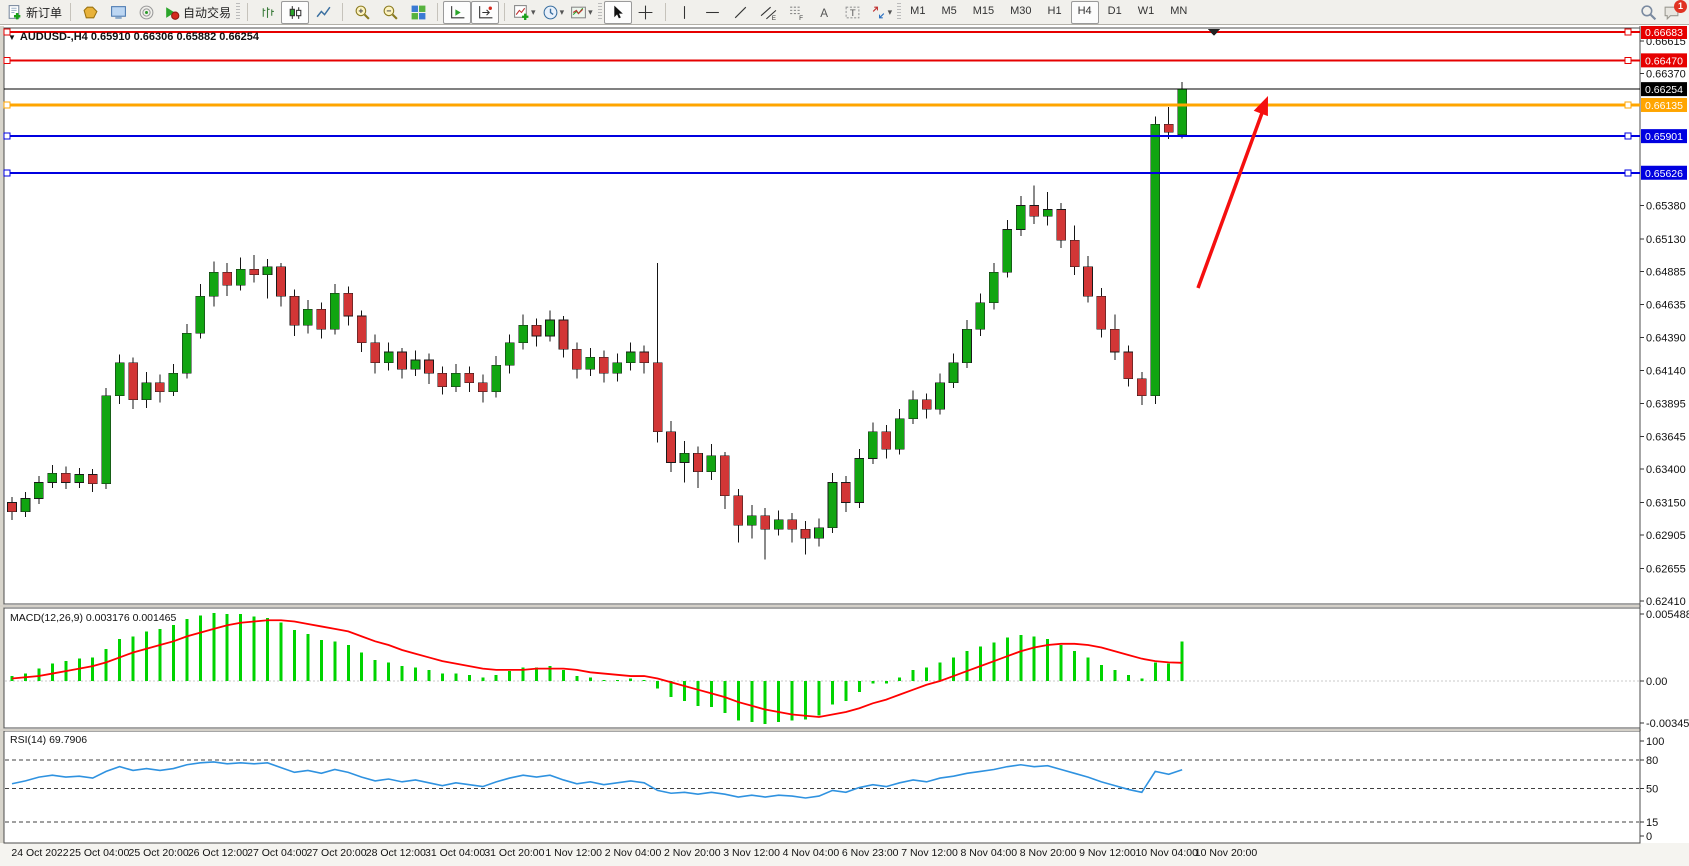  I want to click on bar-chart-button, so click(267, 12).